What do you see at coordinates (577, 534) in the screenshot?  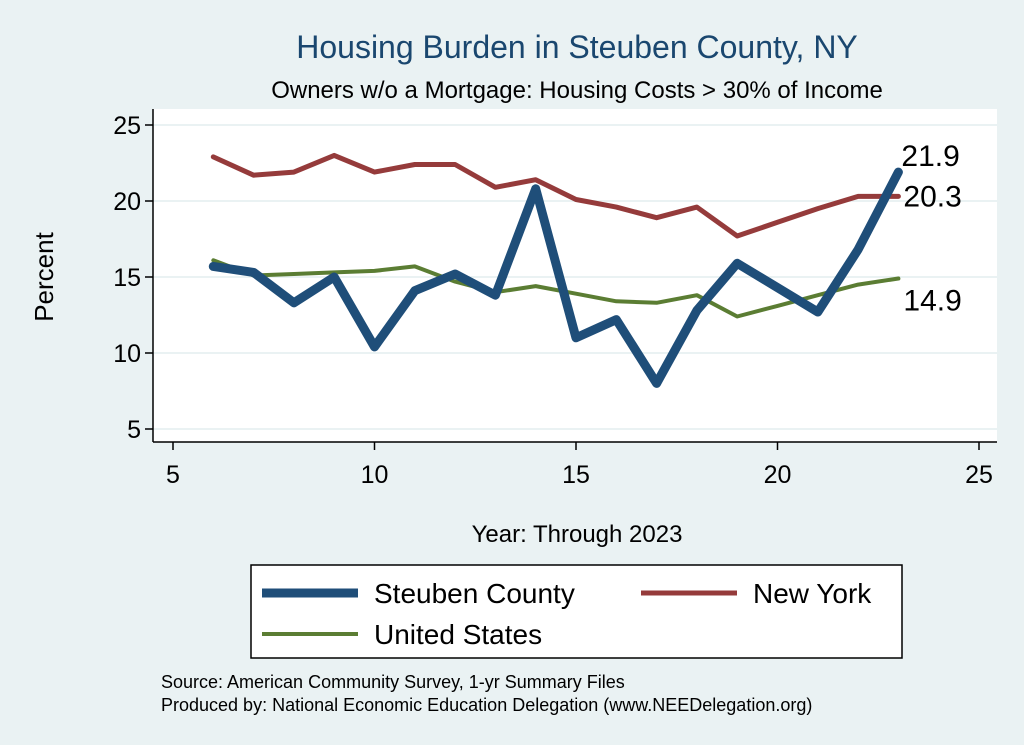 I see `x-axis-label: Year: Through 2023` at bounding box center [577, 534].